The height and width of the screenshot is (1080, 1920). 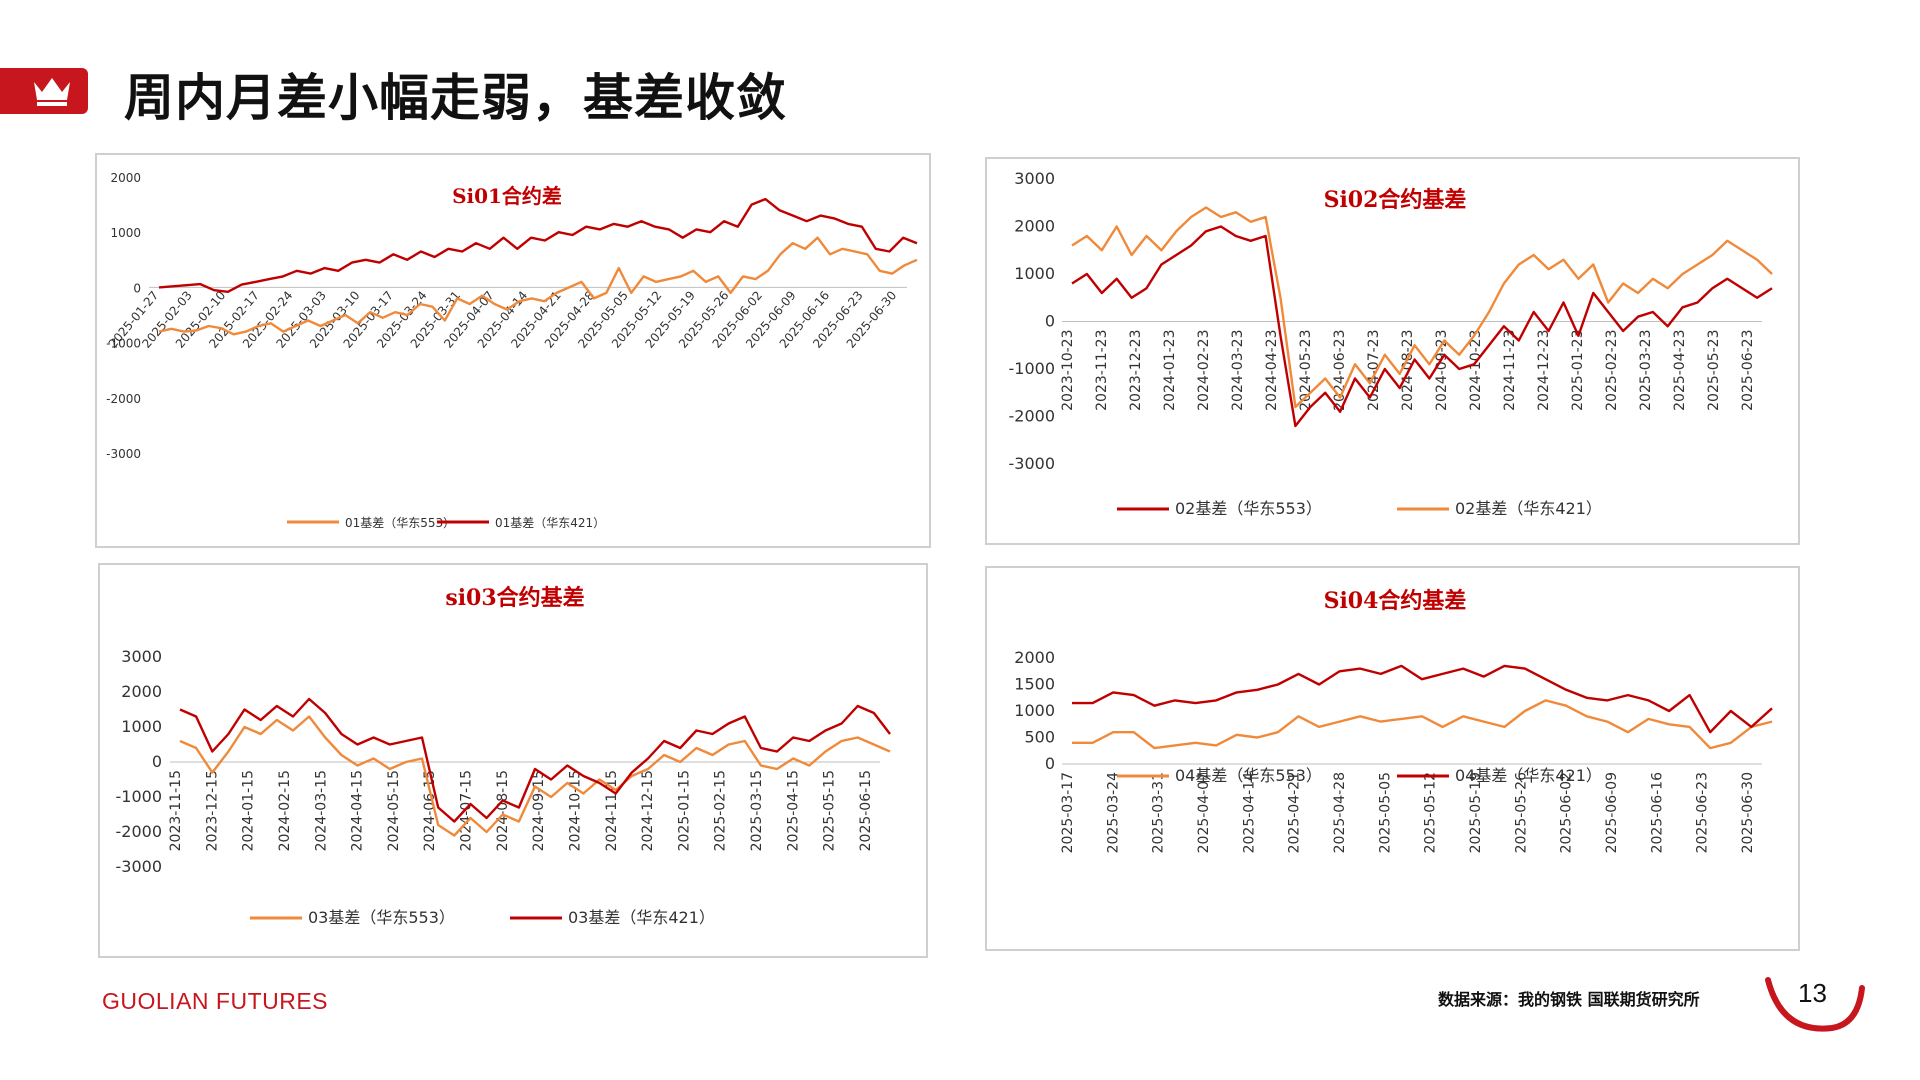 What do you see at coordinates (648, 810) in the screenshot?
I see `x-tick-label: 2024-12-15` at bounding box center [648, 810].